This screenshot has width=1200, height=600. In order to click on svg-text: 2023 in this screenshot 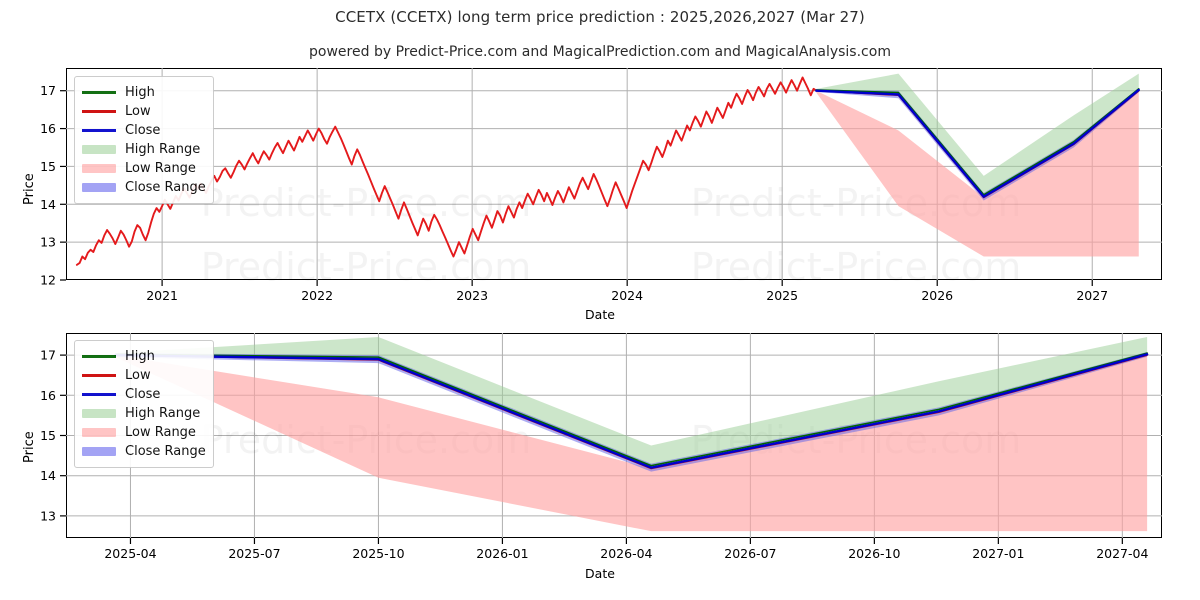, I will do `click(472, 295)`.